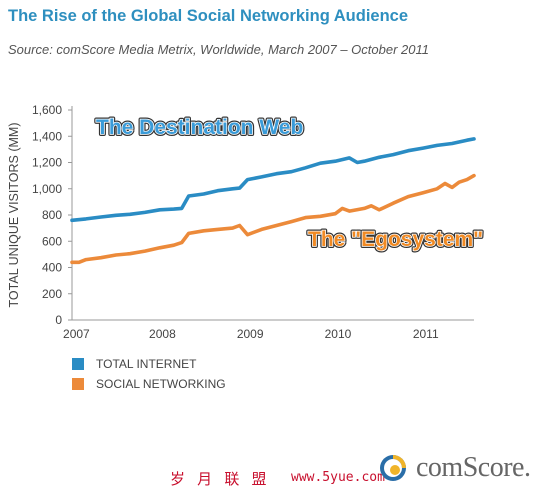 The image size is (550, 494). I want to click on x-tick-label: 2010, so click(338, 334).